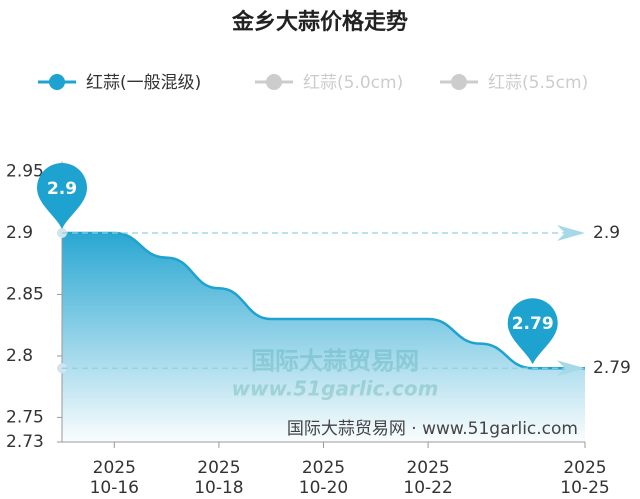 The width and height of the screenshot is (640, 499). Describe the element at coordinates (533, 324) in the screenshot. I see `mark-pin-label: 2.79` at that location.